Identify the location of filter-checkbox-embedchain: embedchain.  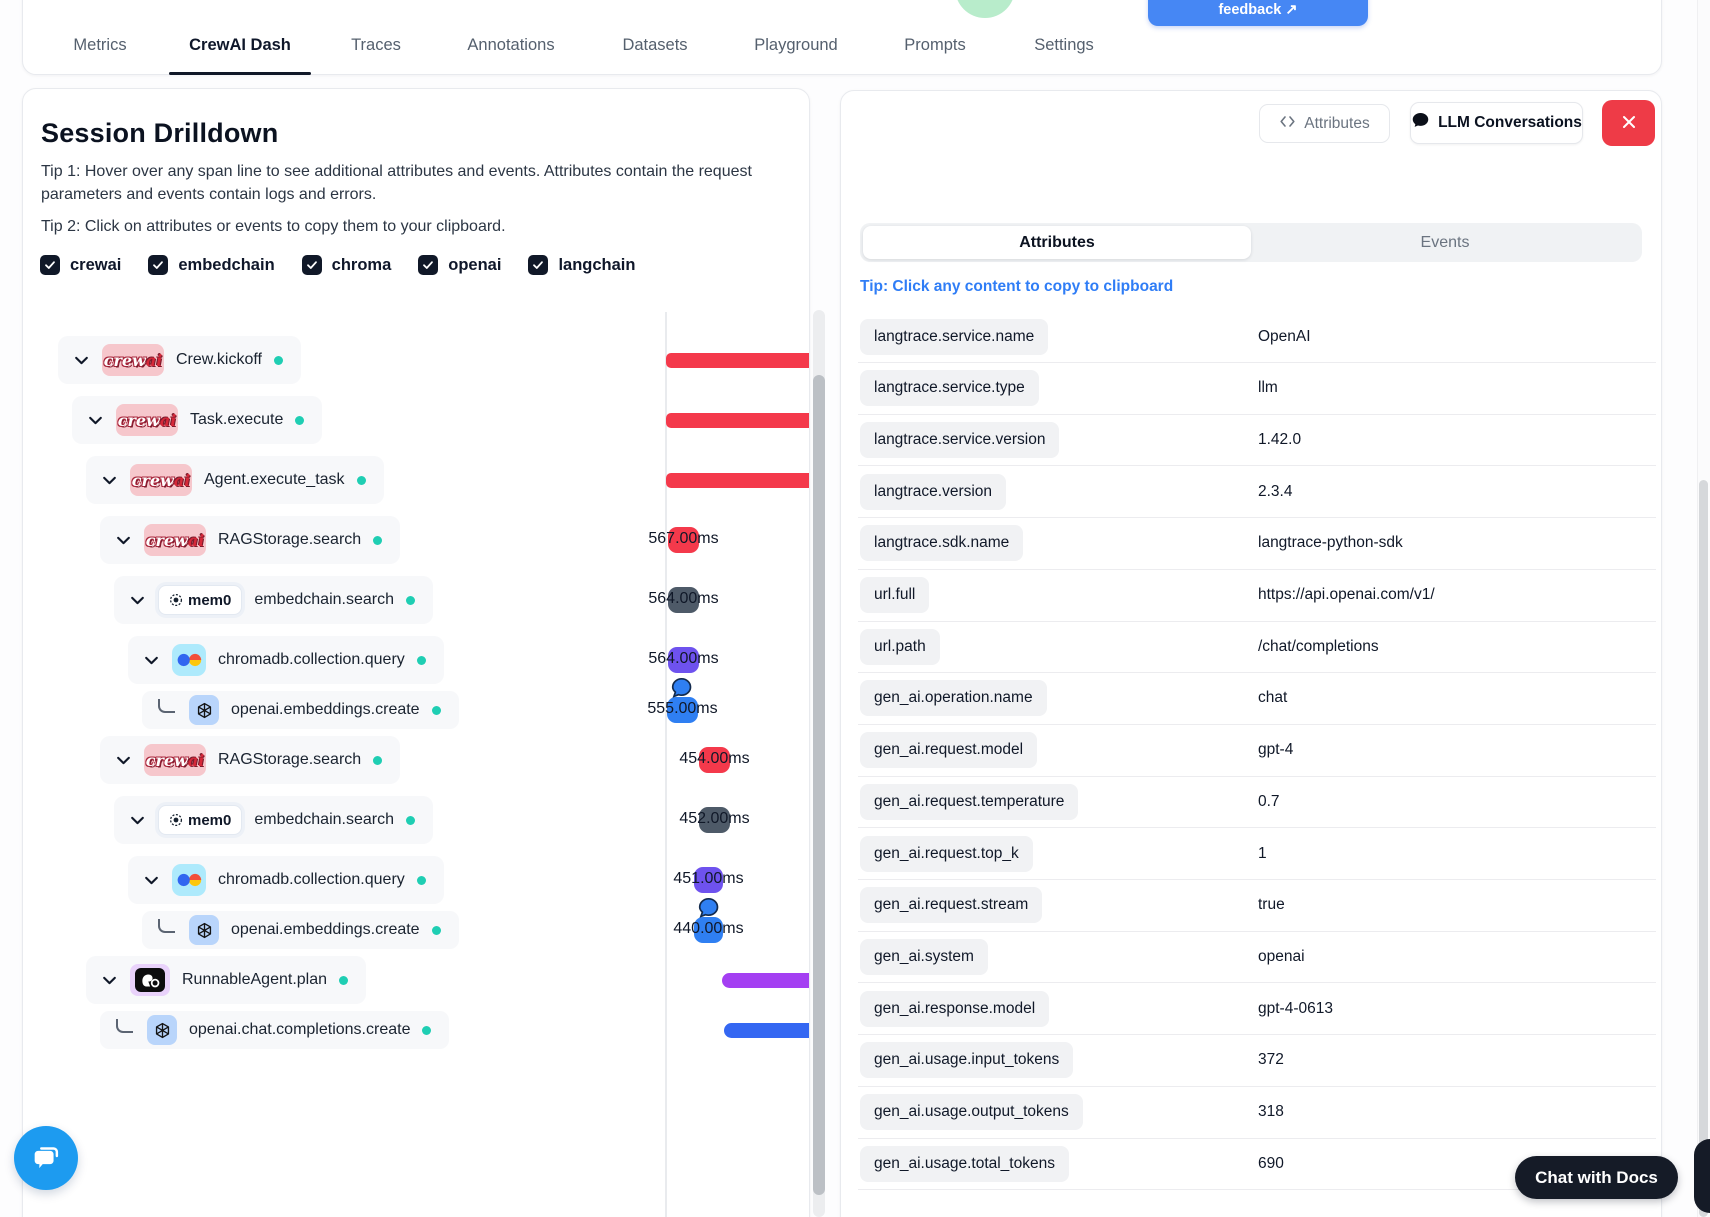
(211, 265).